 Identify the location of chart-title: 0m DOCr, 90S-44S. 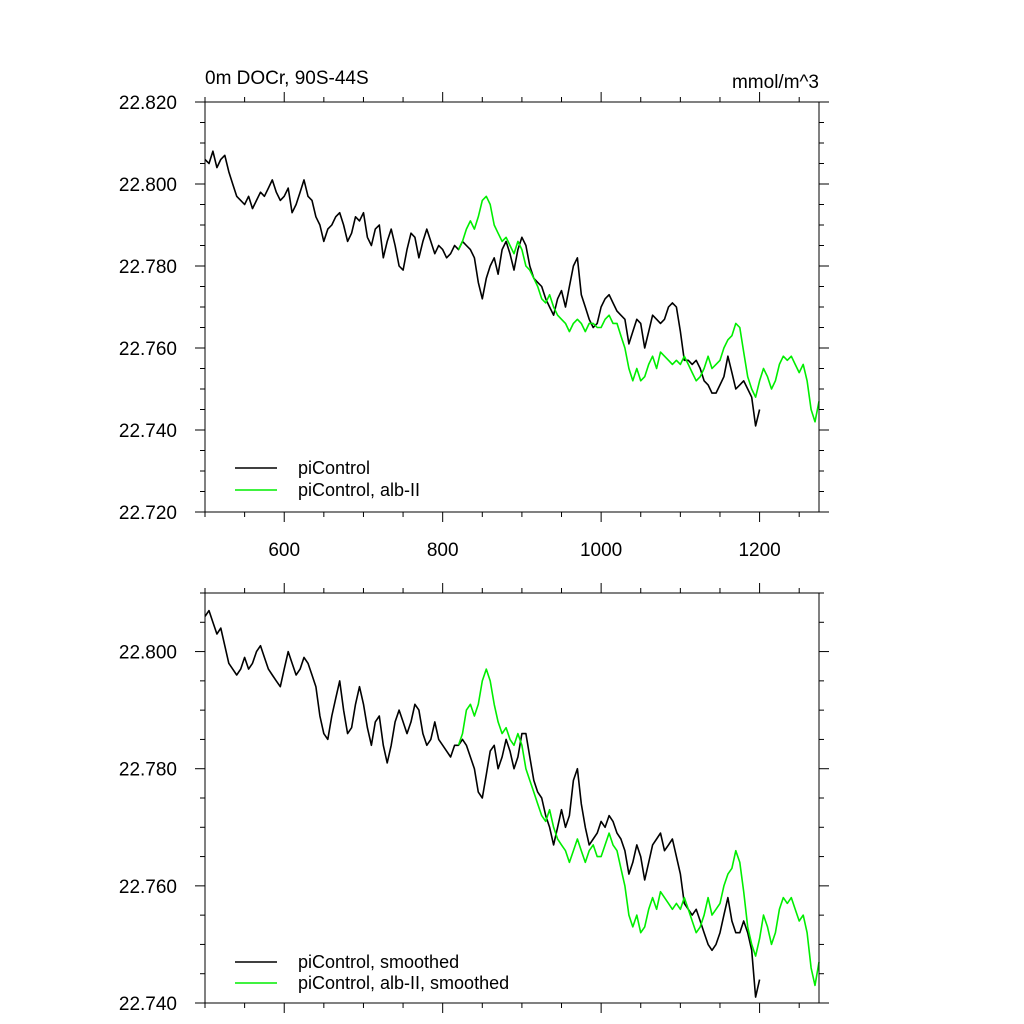
(287, 78).